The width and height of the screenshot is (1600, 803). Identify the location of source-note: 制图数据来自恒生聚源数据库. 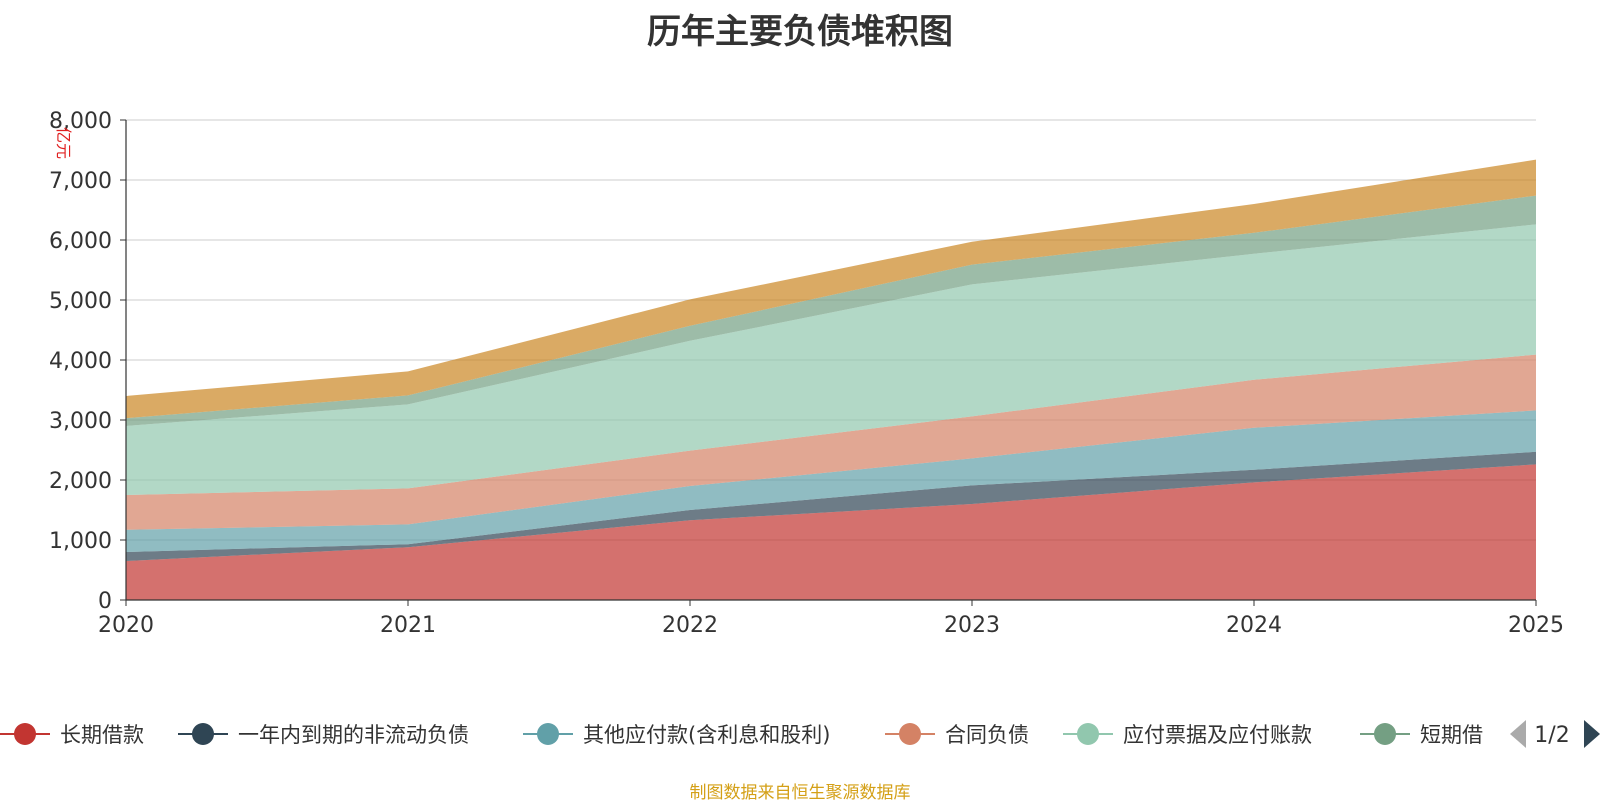
(800, 793).